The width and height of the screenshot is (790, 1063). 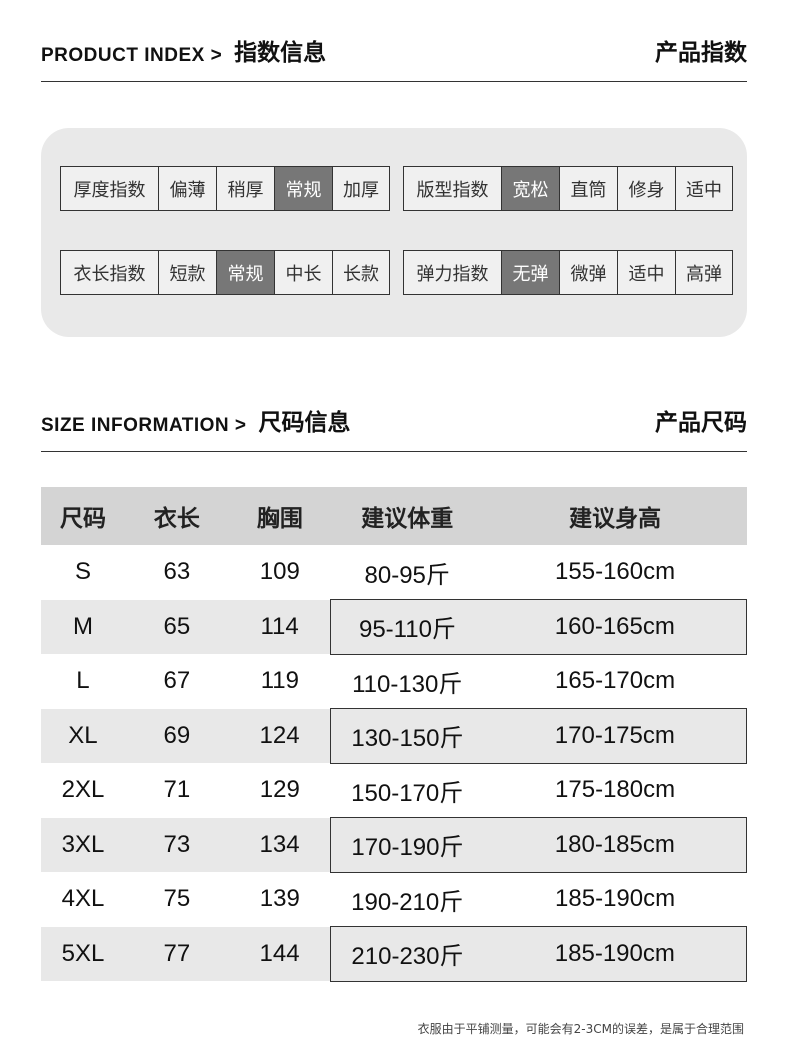 I want to click on index-group: 弹力指数 无弹 微弹 适中 高弹, so click(x=568, y=272).